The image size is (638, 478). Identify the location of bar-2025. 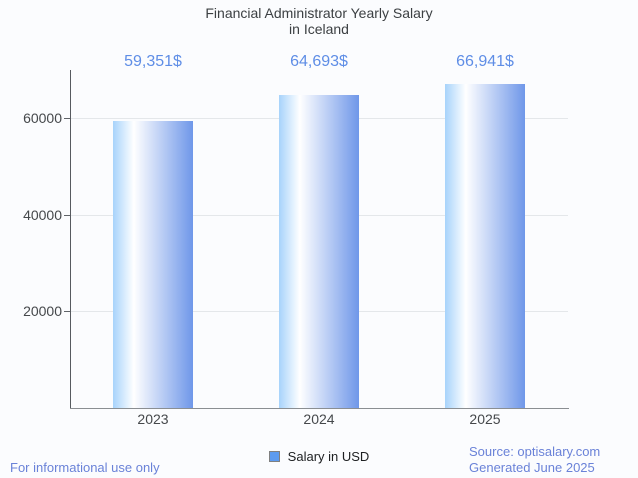
(485, 246).